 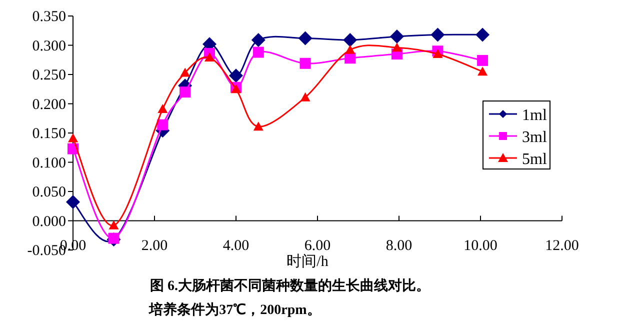 What do you see at coordinates (49, 163) in the screenshot?
I see `y-tick-label: 0.100` at bounding box center [49, 163].